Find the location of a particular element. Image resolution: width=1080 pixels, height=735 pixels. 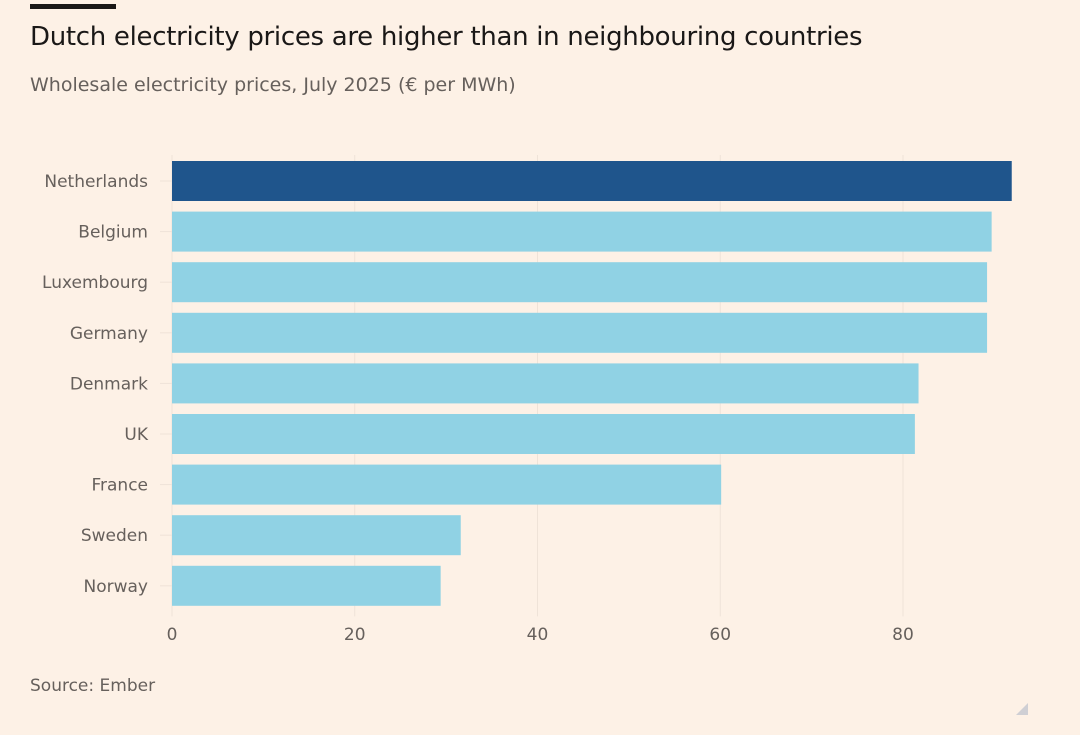

category-label: Netherlands is located at coordinates (96, 182).